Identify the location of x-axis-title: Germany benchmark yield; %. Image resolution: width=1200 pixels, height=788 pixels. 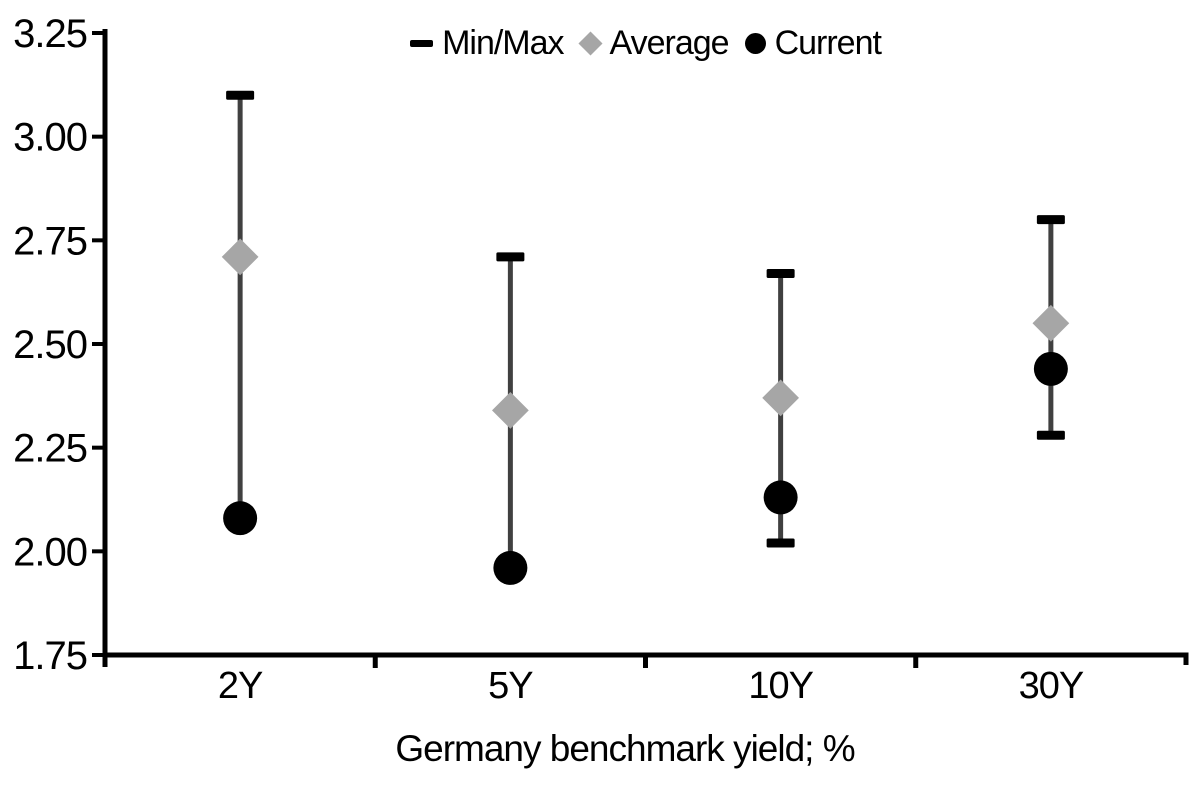
(625, 748).